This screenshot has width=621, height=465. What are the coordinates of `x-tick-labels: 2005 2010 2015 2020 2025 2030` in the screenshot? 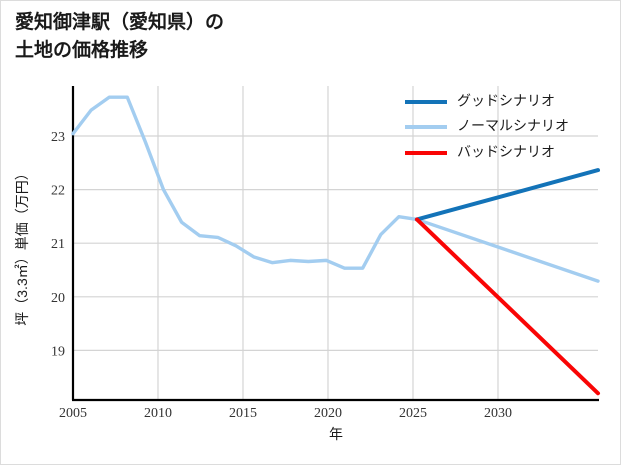 It's located at (285, 413).